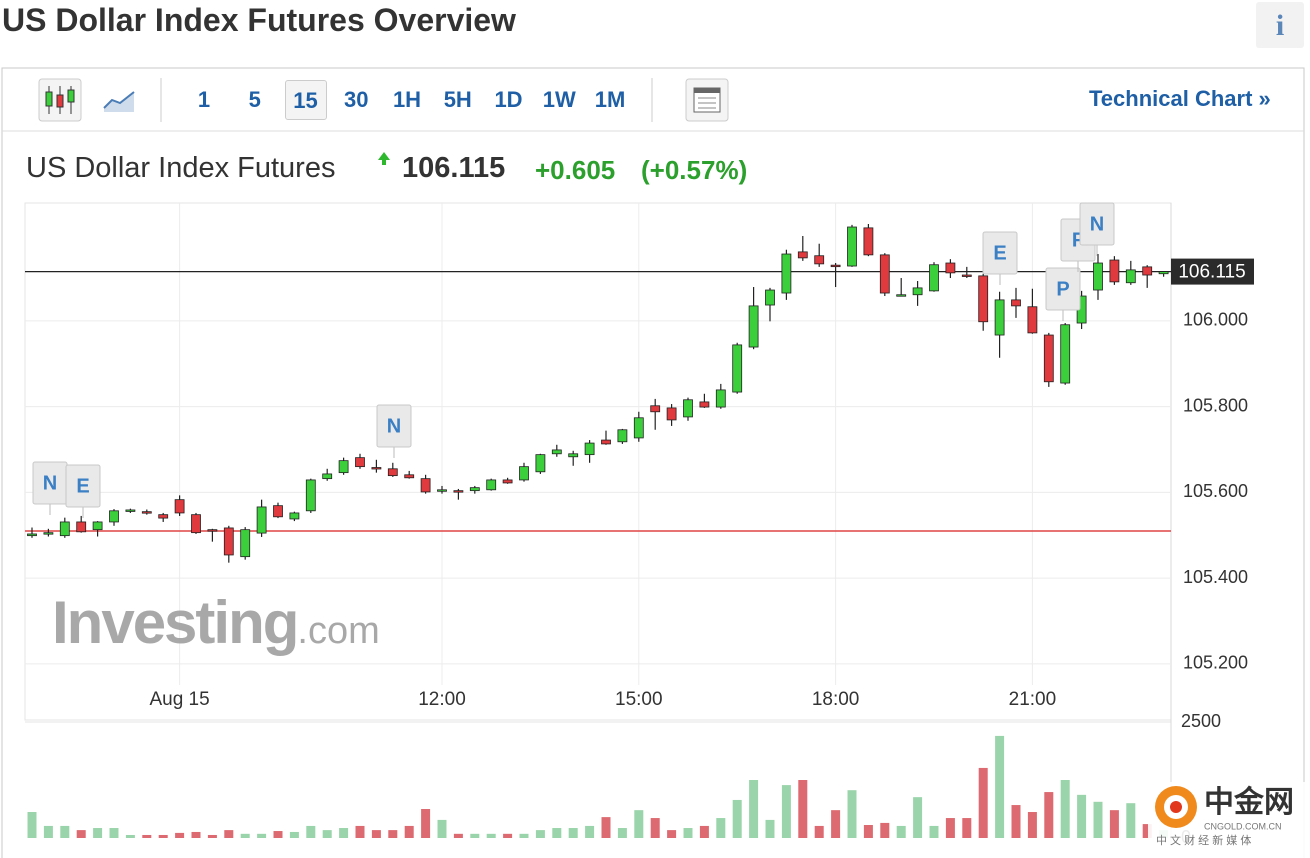 The height and width of the screenshot is (858, 1310). Describe the element at coordinates (1215, 491) in the screenshot. I see `y-tick-label: 105.600` at that location.